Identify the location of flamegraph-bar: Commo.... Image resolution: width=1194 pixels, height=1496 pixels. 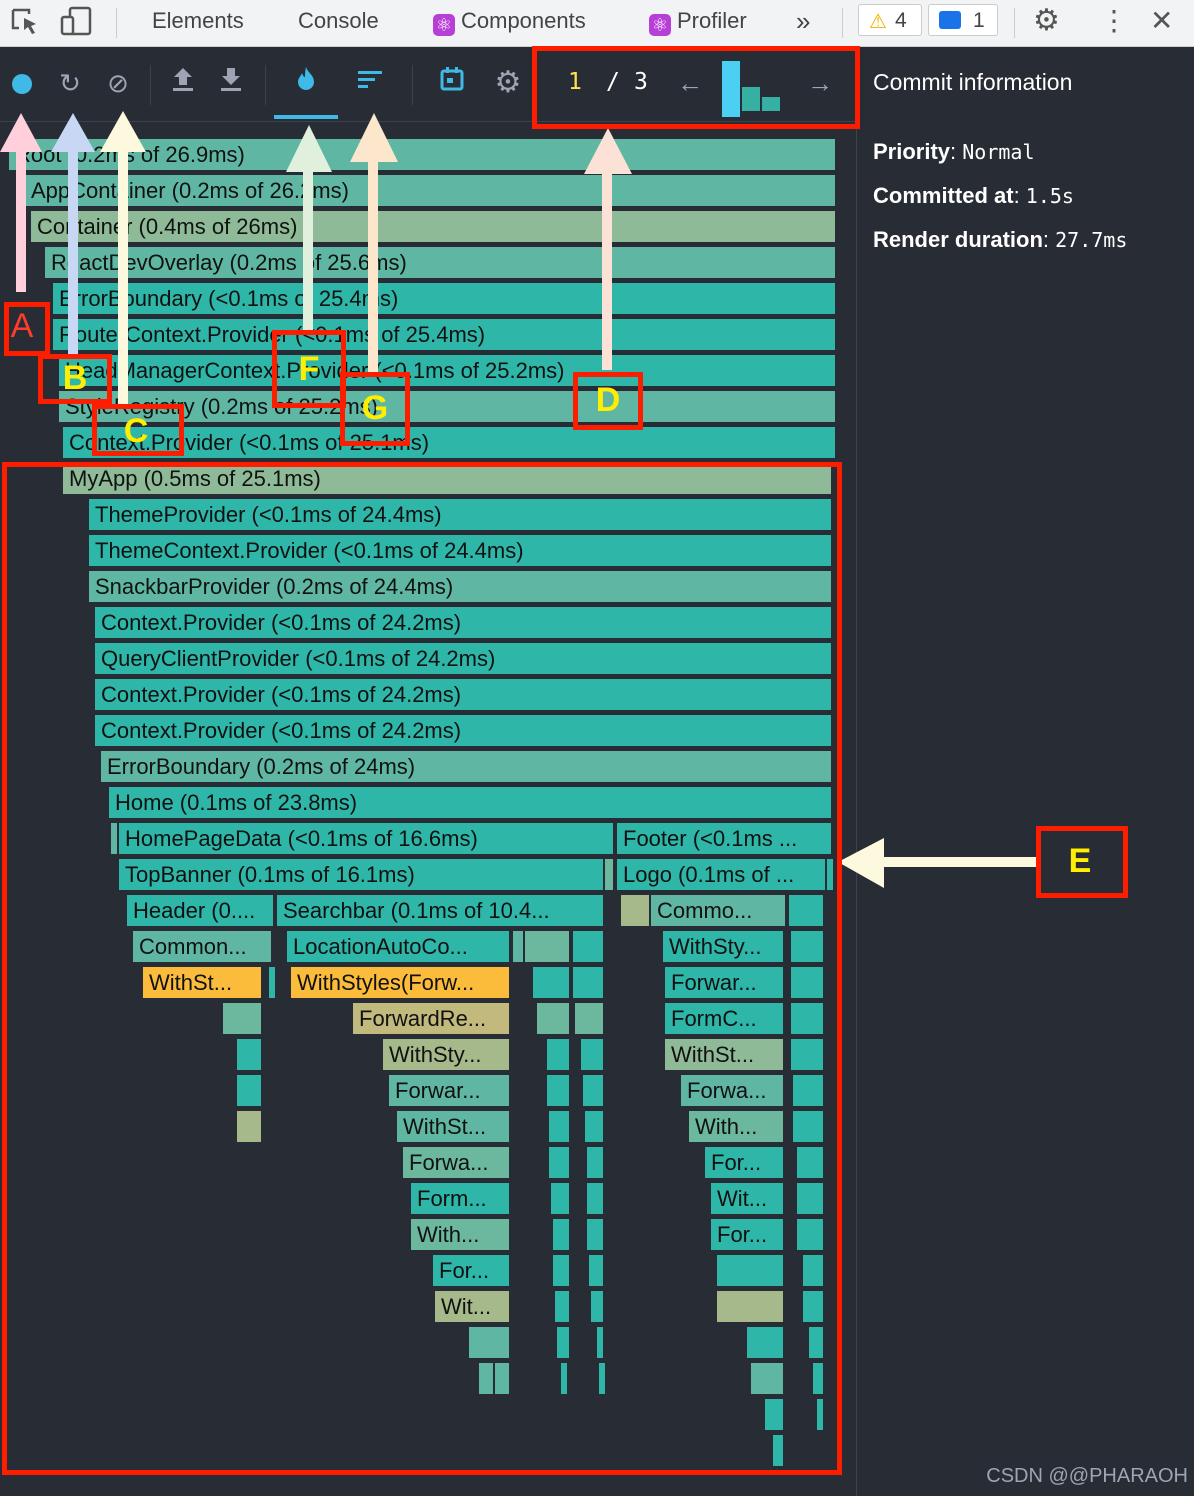
(718, 910).